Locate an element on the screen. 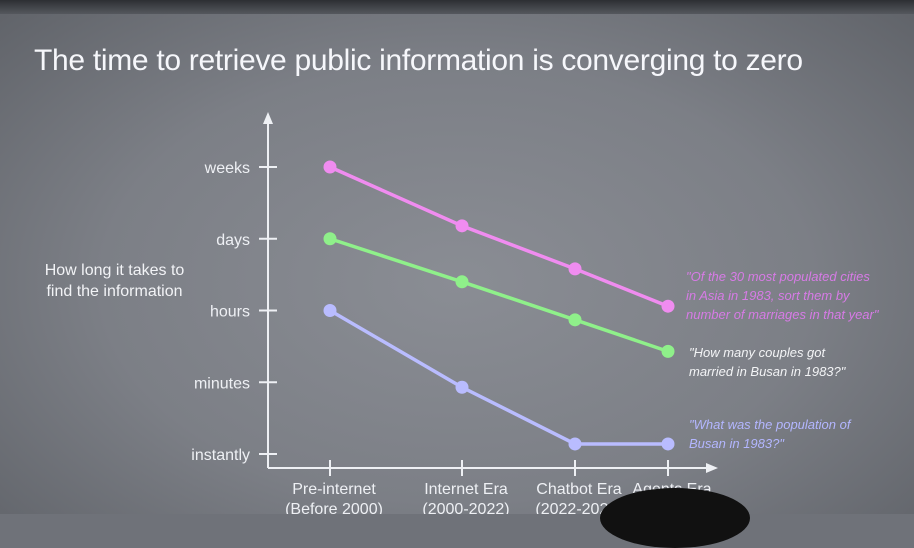 The height and width of the screenshot is (548, 914). x-tick-label: Chatbot Era is located at coordinates (578, 489).